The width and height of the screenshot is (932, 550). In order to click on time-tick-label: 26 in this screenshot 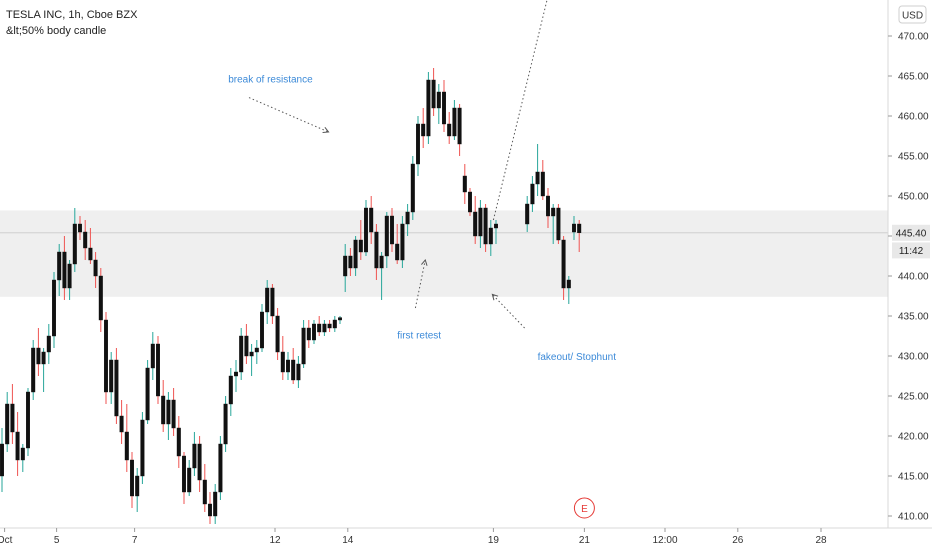, I will do `click(738, 540)`.